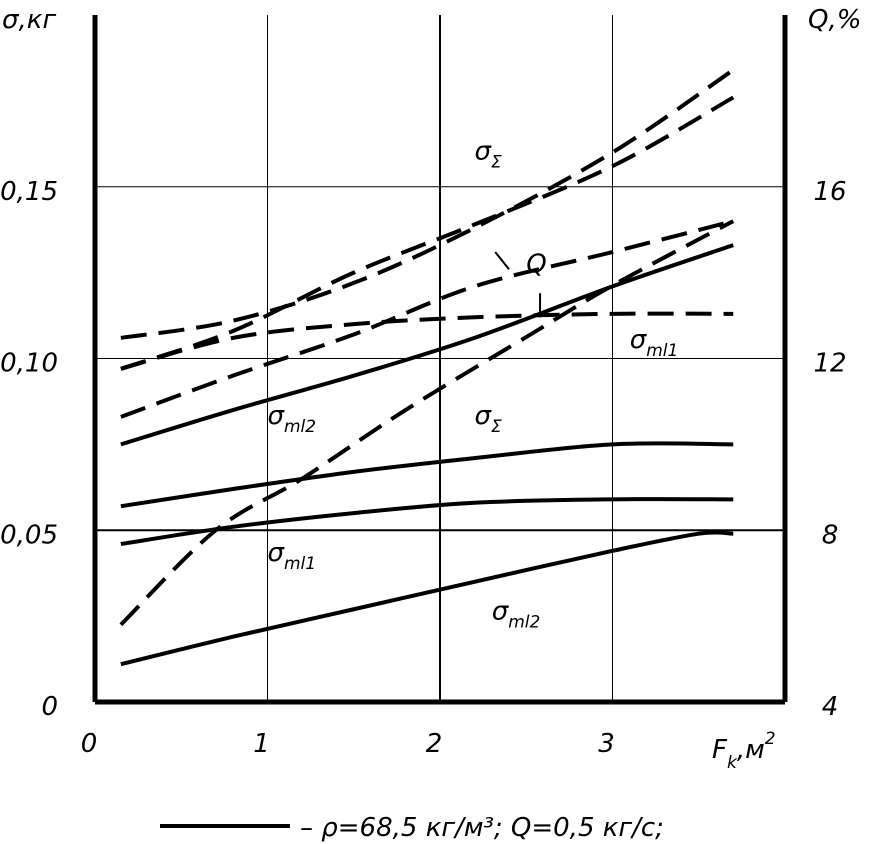 This screenshot has width=876, height=844. What do you see at coordinates (29, 535) in the screenshot?
I see `y-left-tick-label: 0,05` at bounding box center [29, 535].